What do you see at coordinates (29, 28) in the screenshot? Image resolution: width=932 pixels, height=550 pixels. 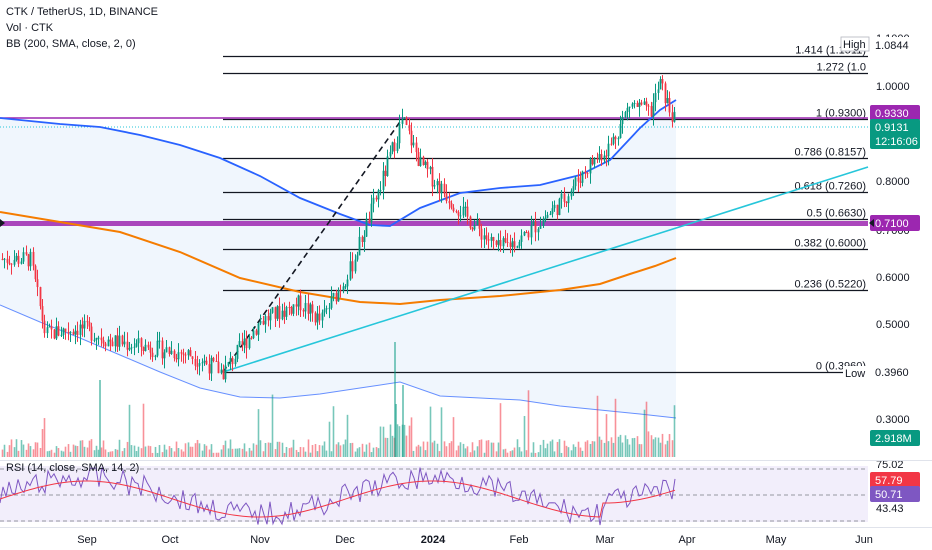 I see `volume-legend: Vol · CTK` at bounding box center [29, 28].